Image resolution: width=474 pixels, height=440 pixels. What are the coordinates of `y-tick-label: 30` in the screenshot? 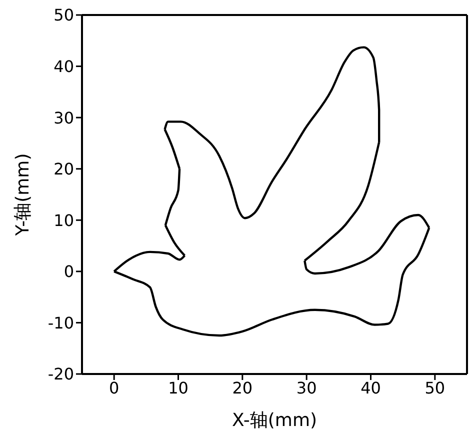 It's located at (64, 118).